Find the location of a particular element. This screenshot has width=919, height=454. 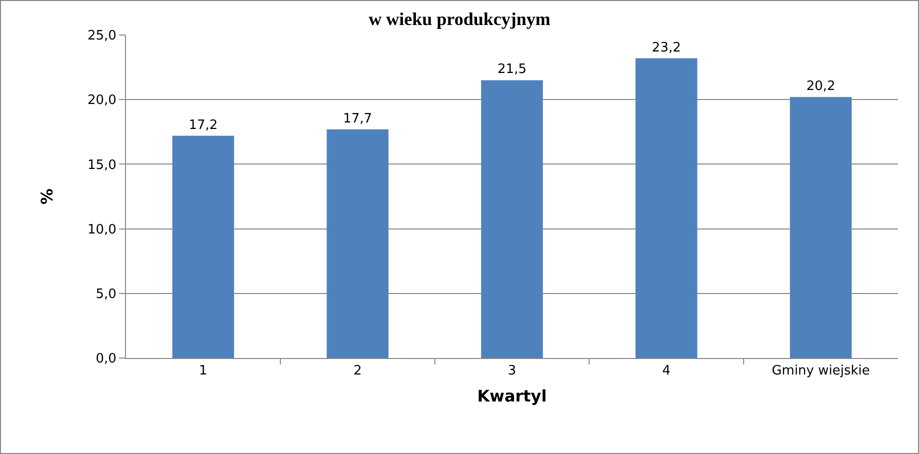

x-axis-title: Kwartyl is located at coordinates (512, 396).